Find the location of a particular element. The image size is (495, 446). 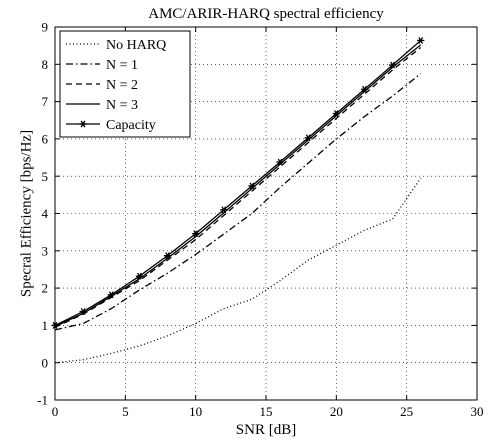

y-tick-label: 0 is located at coordinates (45, 362).